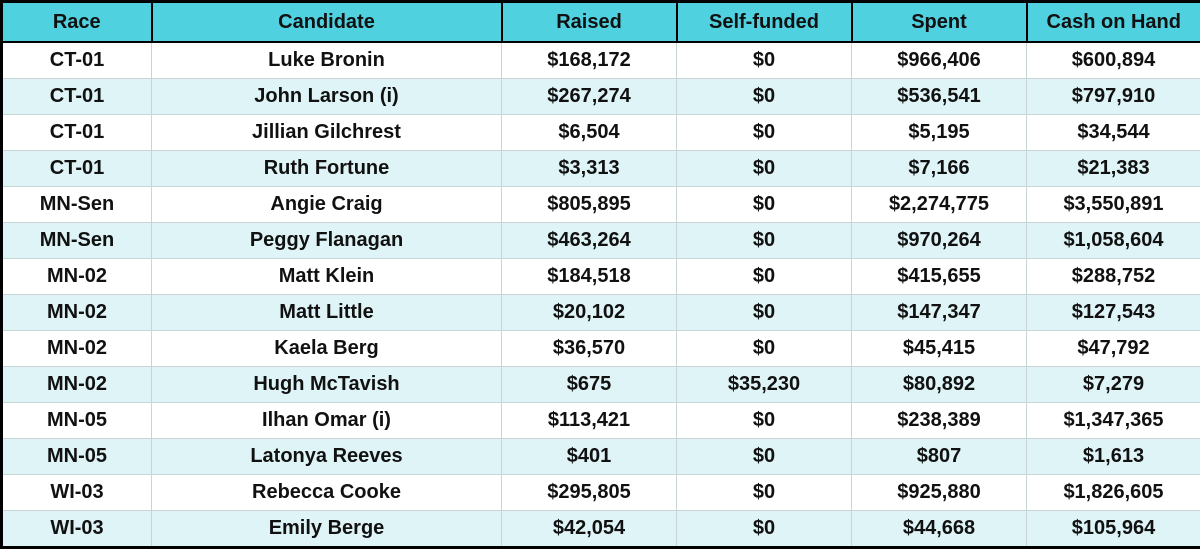 The image size is (1200, 556). Describe the element at coordinates (326, 204) in the screenshot. I see `table-cell: Angie Craig` at that location.